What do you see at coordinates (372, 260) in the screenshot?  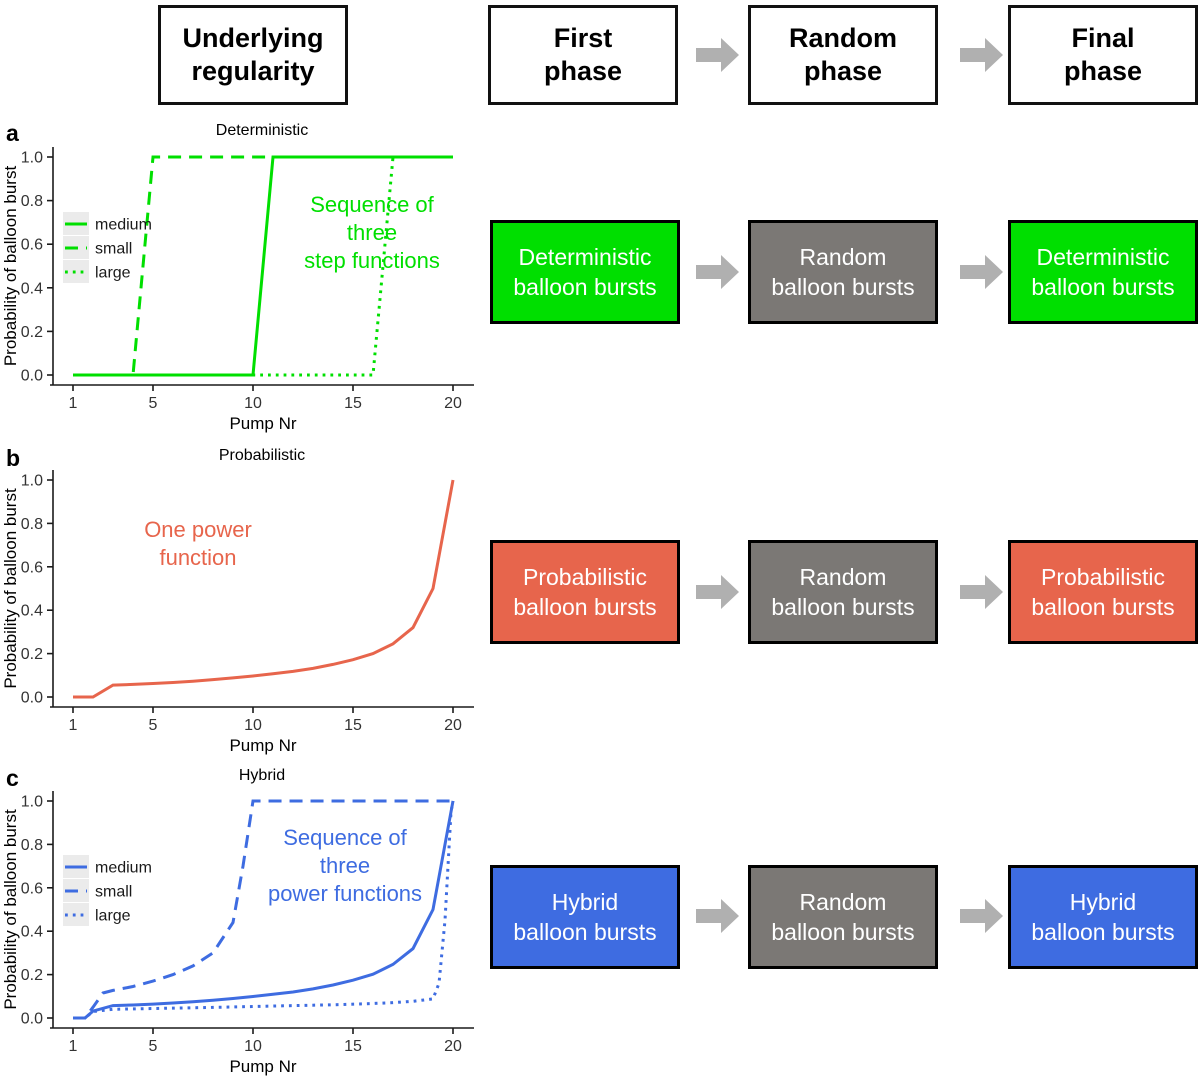 I see `annotation-line: step functions` at bounding box center [372, 260].